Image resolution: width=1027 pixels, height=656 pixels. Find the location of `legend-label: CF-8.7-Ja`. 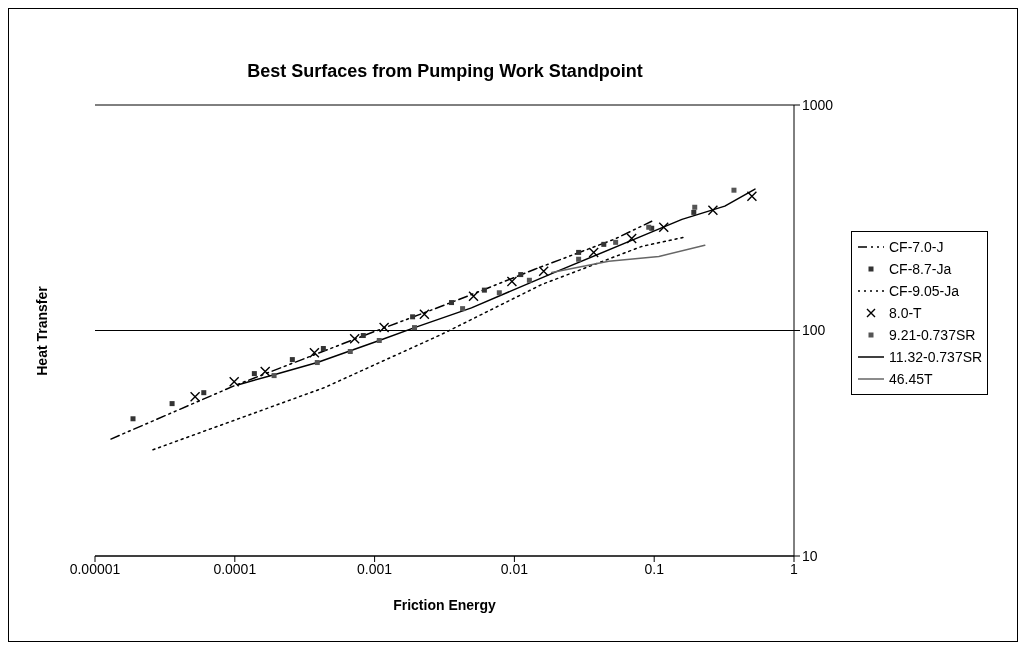

legend-label: CF-8.7-Ja is located at coordinates (920, 269).